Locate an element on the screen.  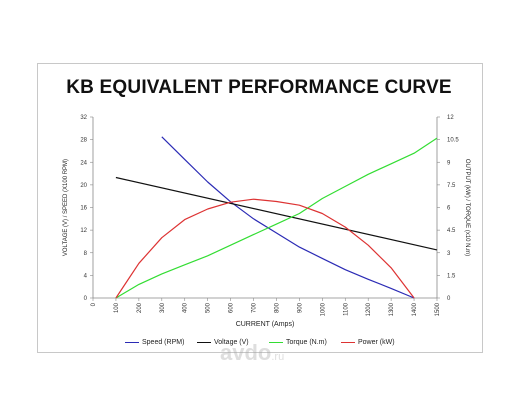
x-tick-label: 600 is located at coordinates (232, 307).